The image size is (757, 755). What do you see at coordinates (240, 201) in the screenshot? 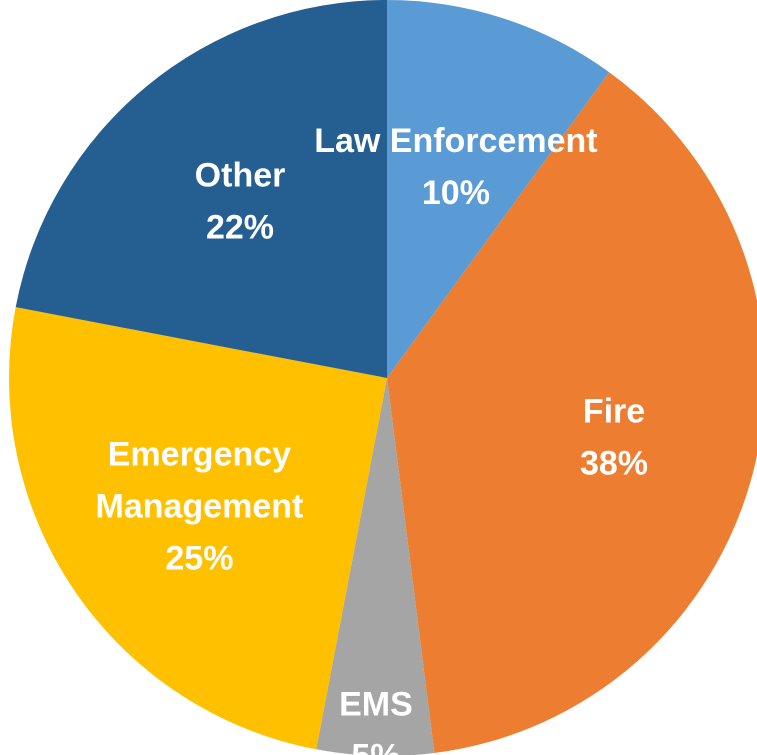
I see `slice-label-other: Other 22%` at bounding box center [240, 201].